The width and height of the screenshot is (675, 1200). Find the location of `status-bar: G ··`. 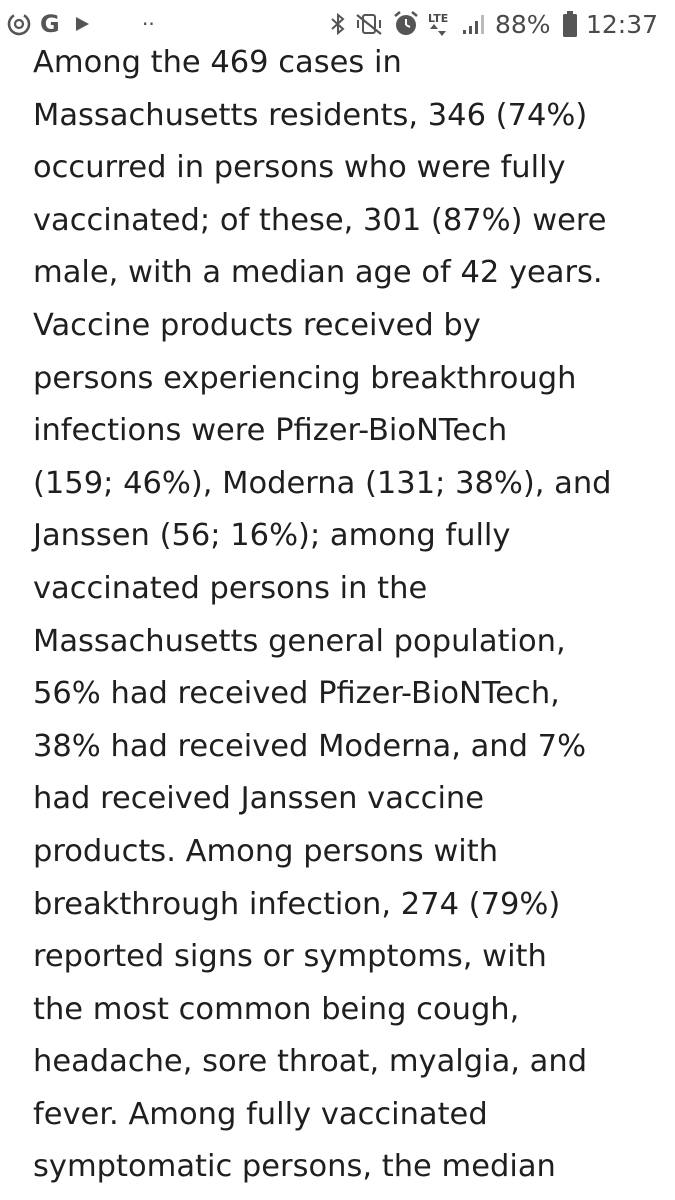

status-bar: G ·· is located at coordinates (337, 24).